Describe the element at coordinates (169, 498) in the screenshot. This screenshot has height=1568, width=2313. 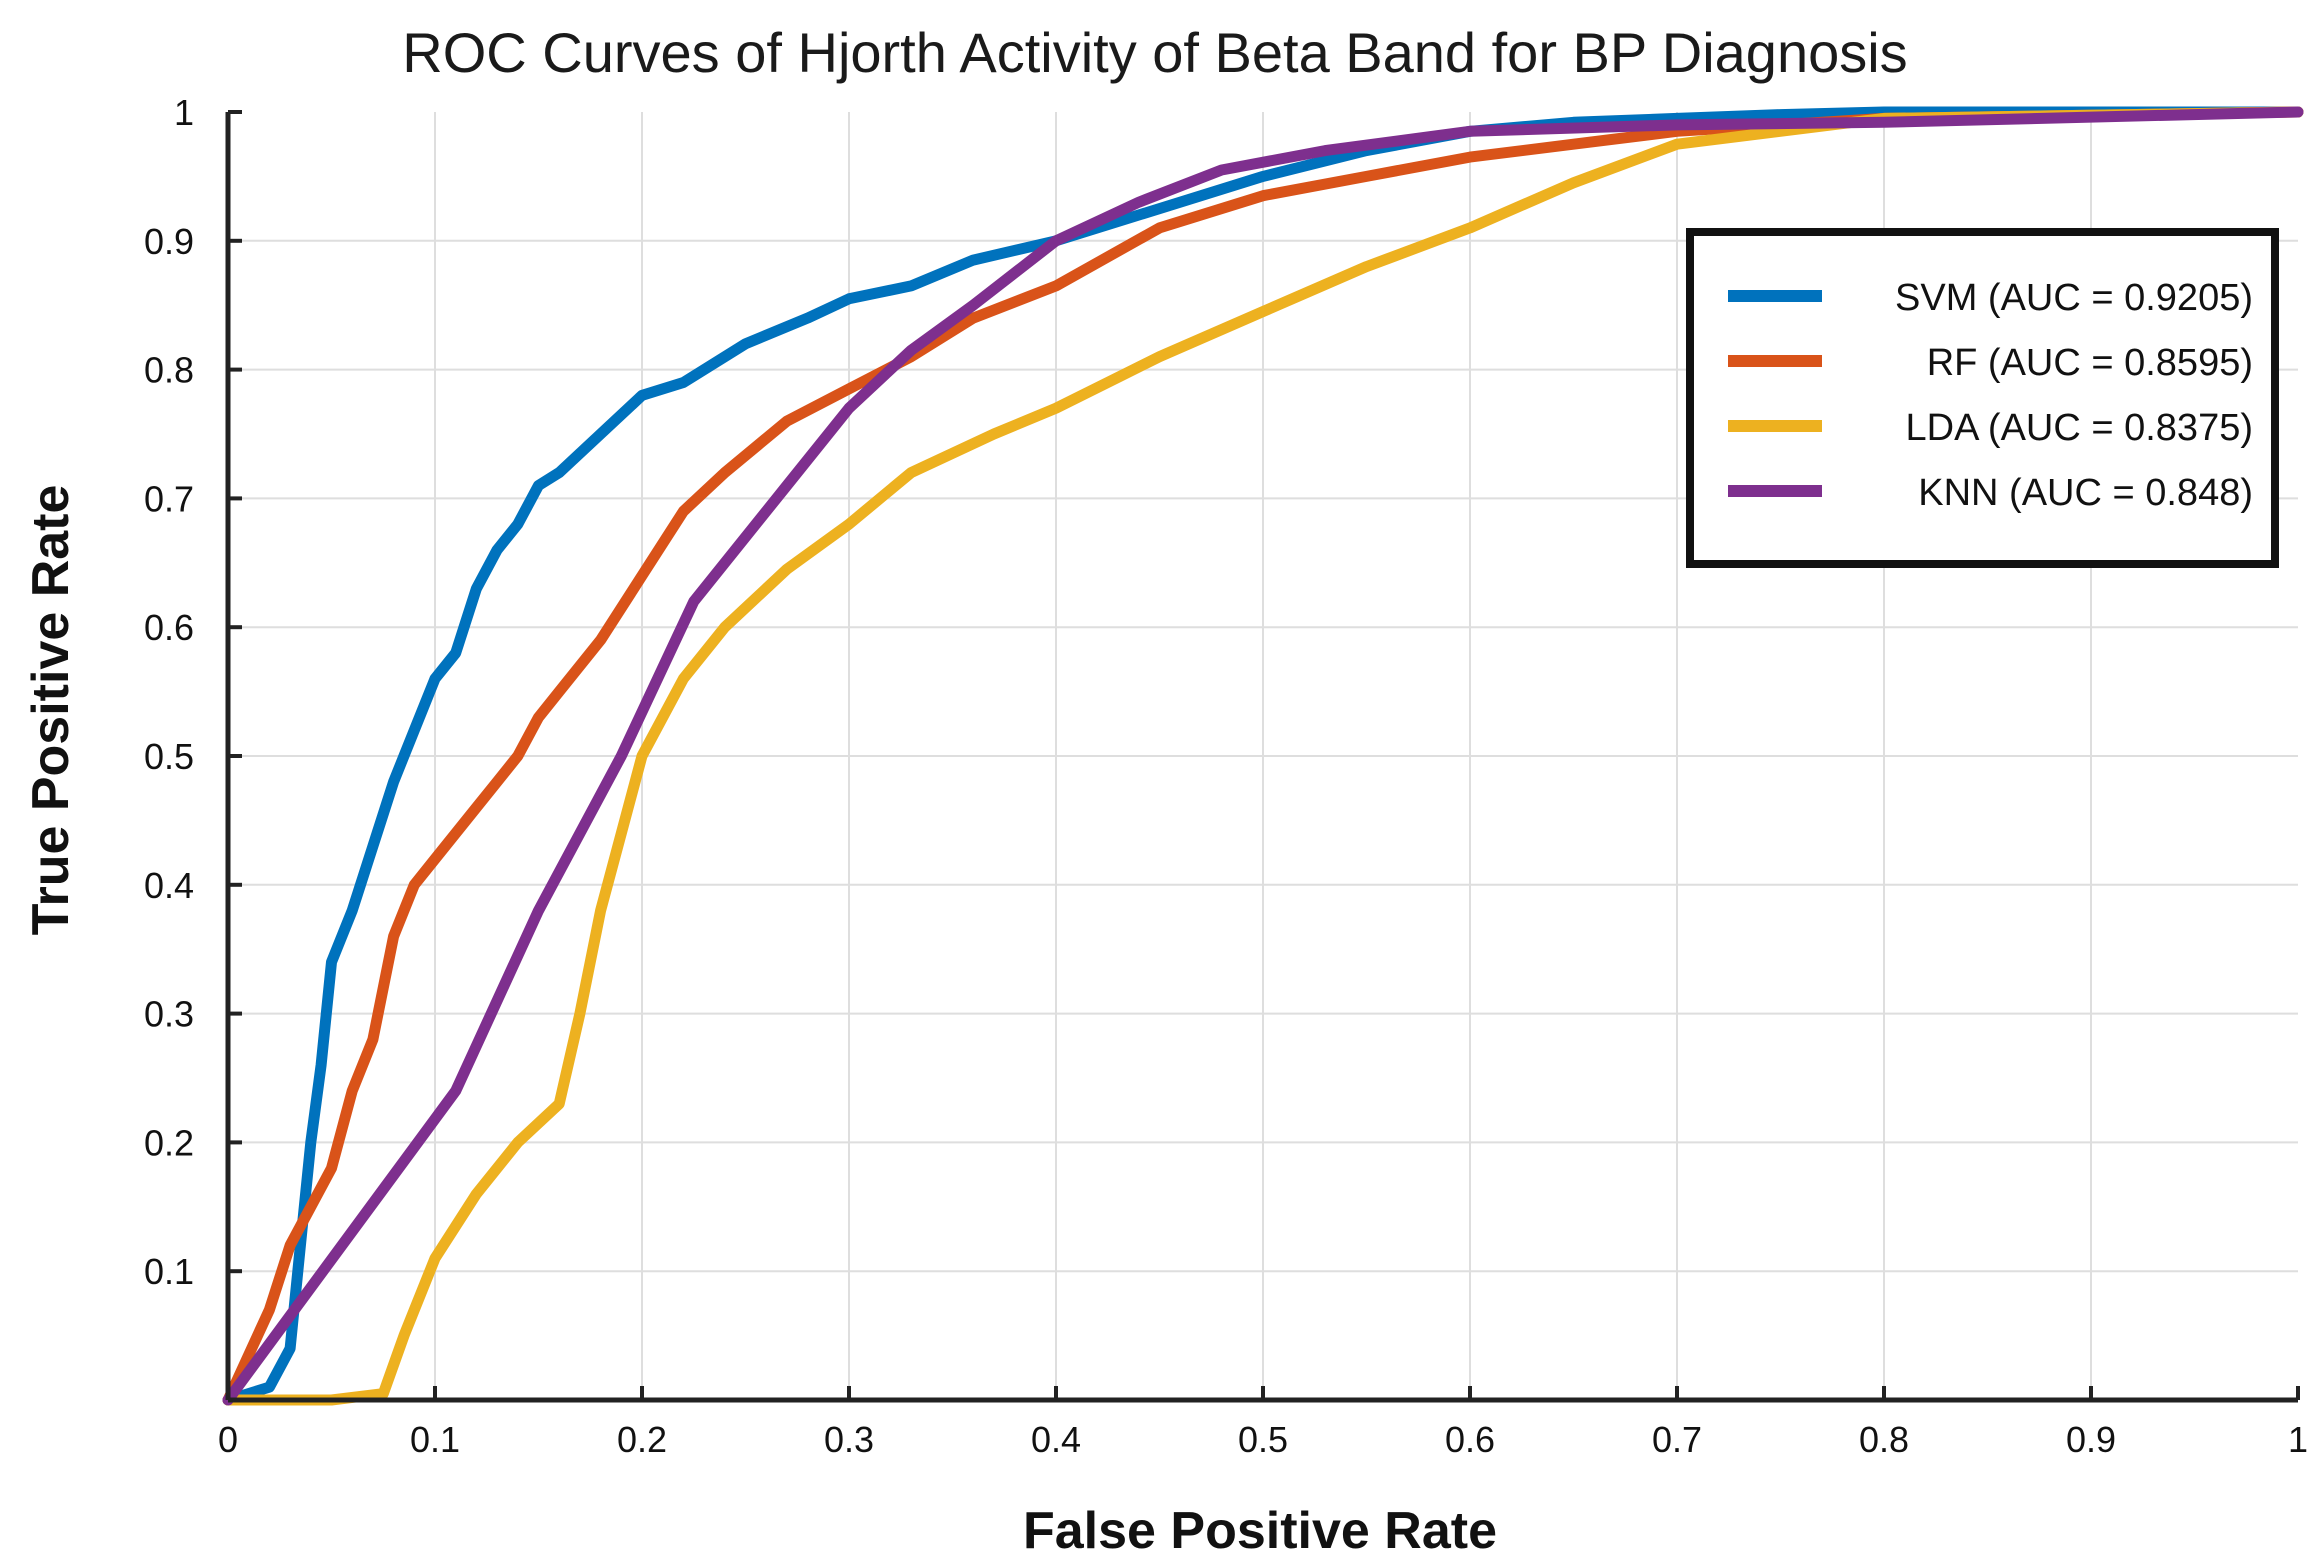
I see `y-tick-label: 0.7` at that location.